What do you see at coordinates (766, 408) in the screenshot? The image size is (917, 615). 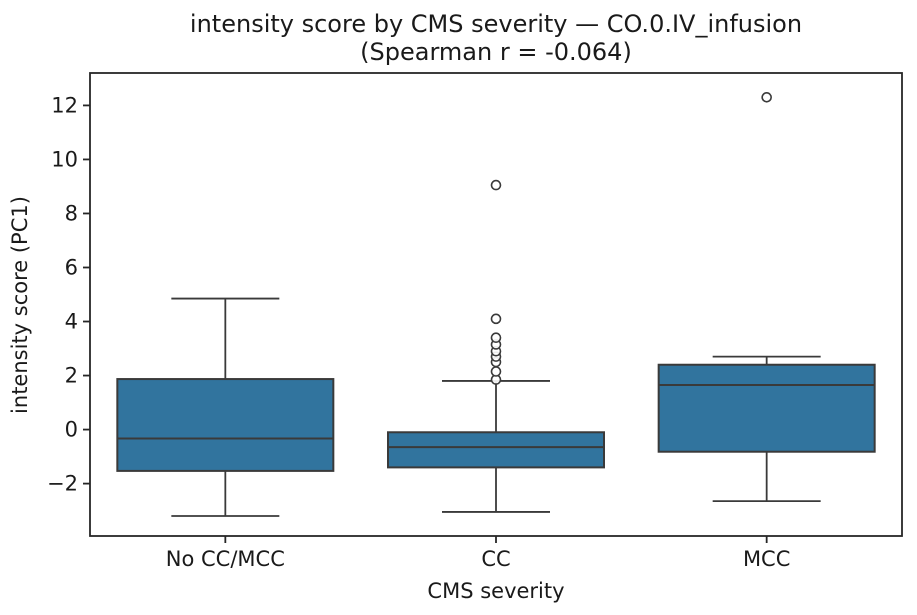 I see `box-mcc` at bounding box center [766, 408].